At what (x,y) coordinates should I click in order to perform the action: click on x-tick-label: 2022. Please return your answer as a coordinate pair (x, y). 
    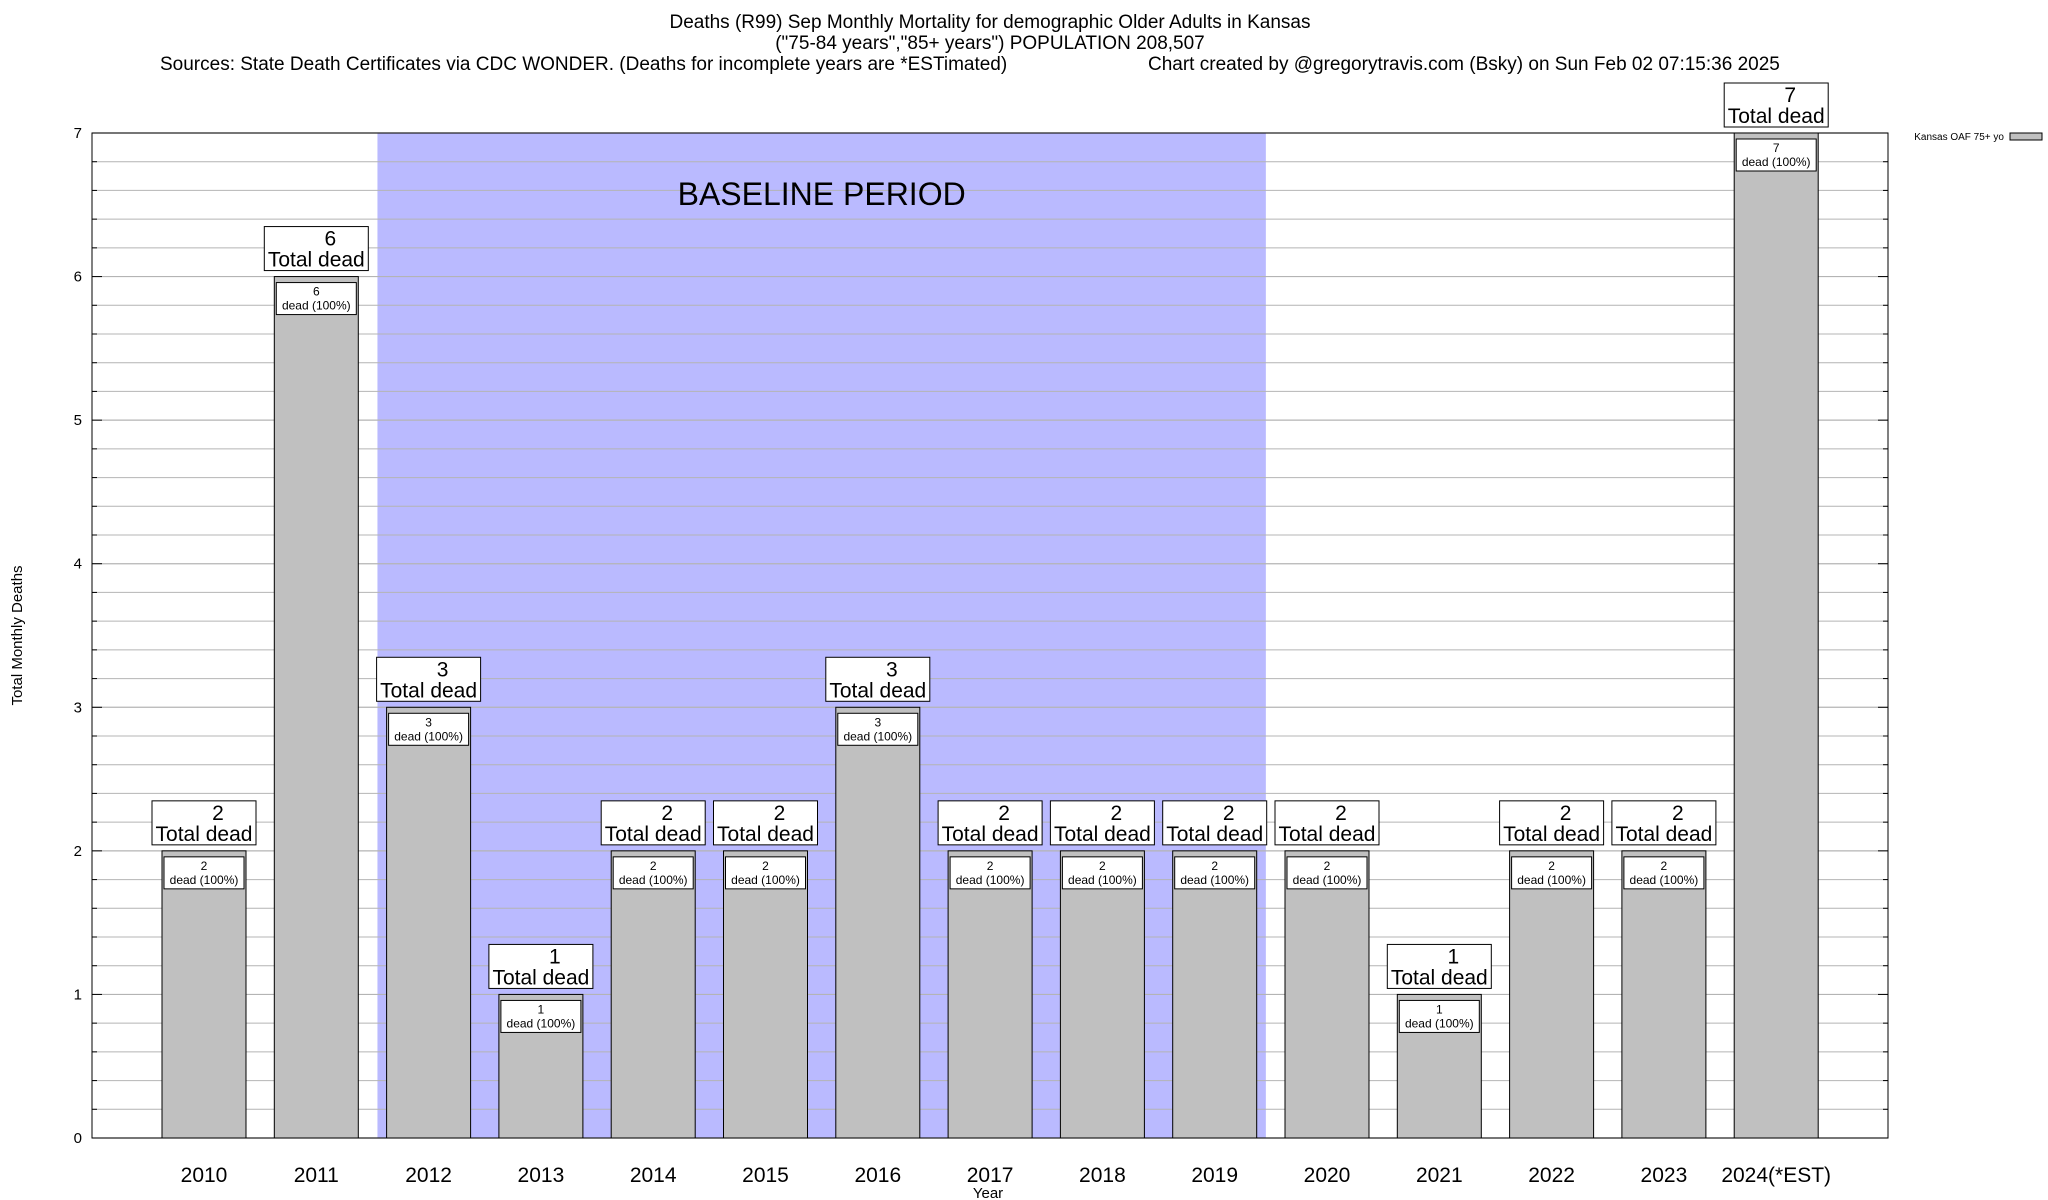
    Looking at the image, I should click on (1551, 1175).